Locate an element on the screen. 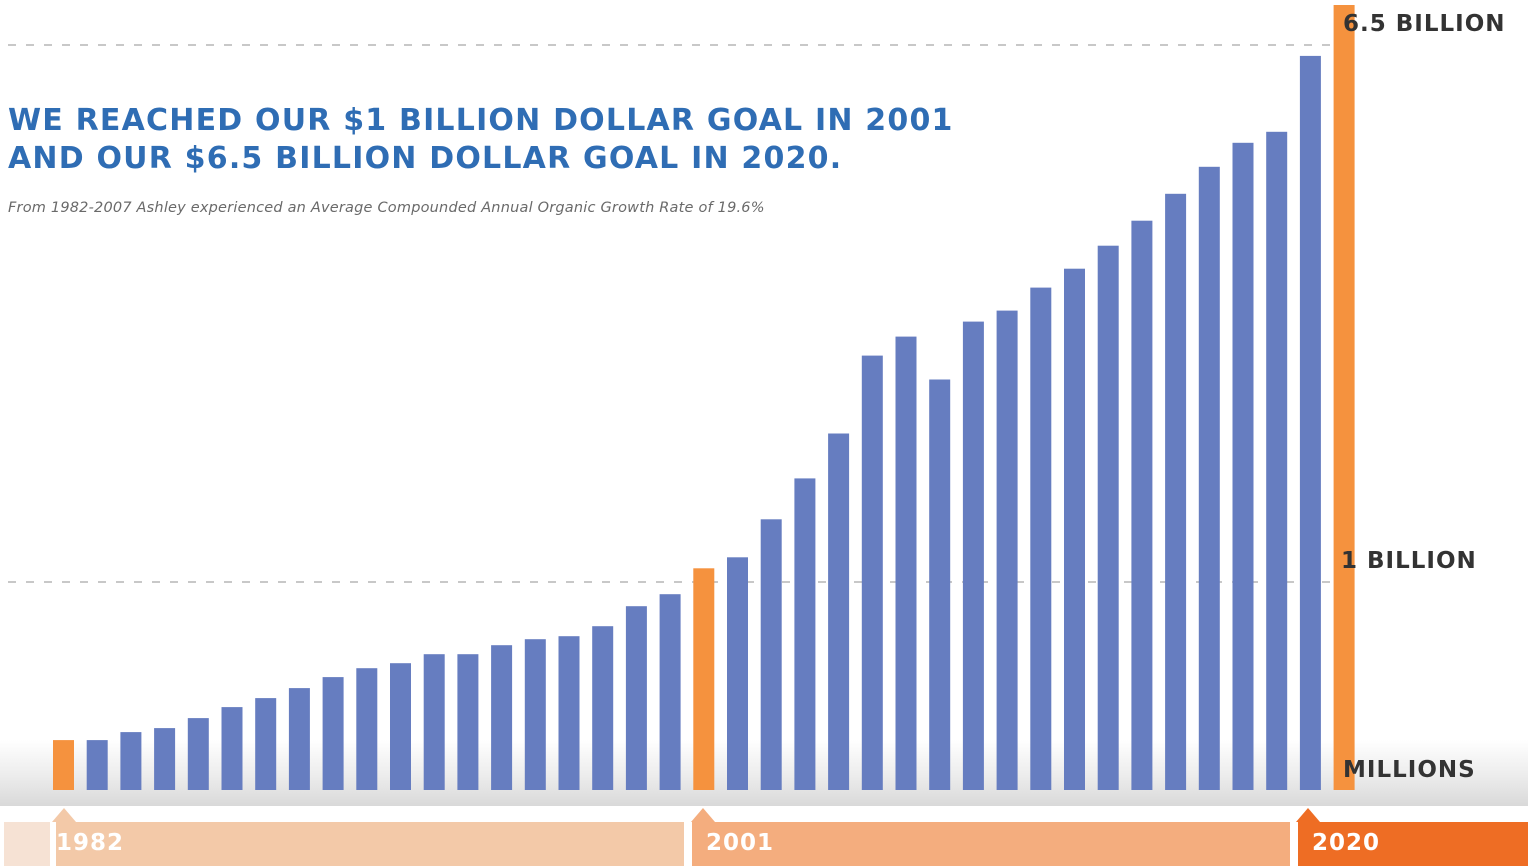  timeline-segment-2020: 2020 is located at coordinates (1413, 844).